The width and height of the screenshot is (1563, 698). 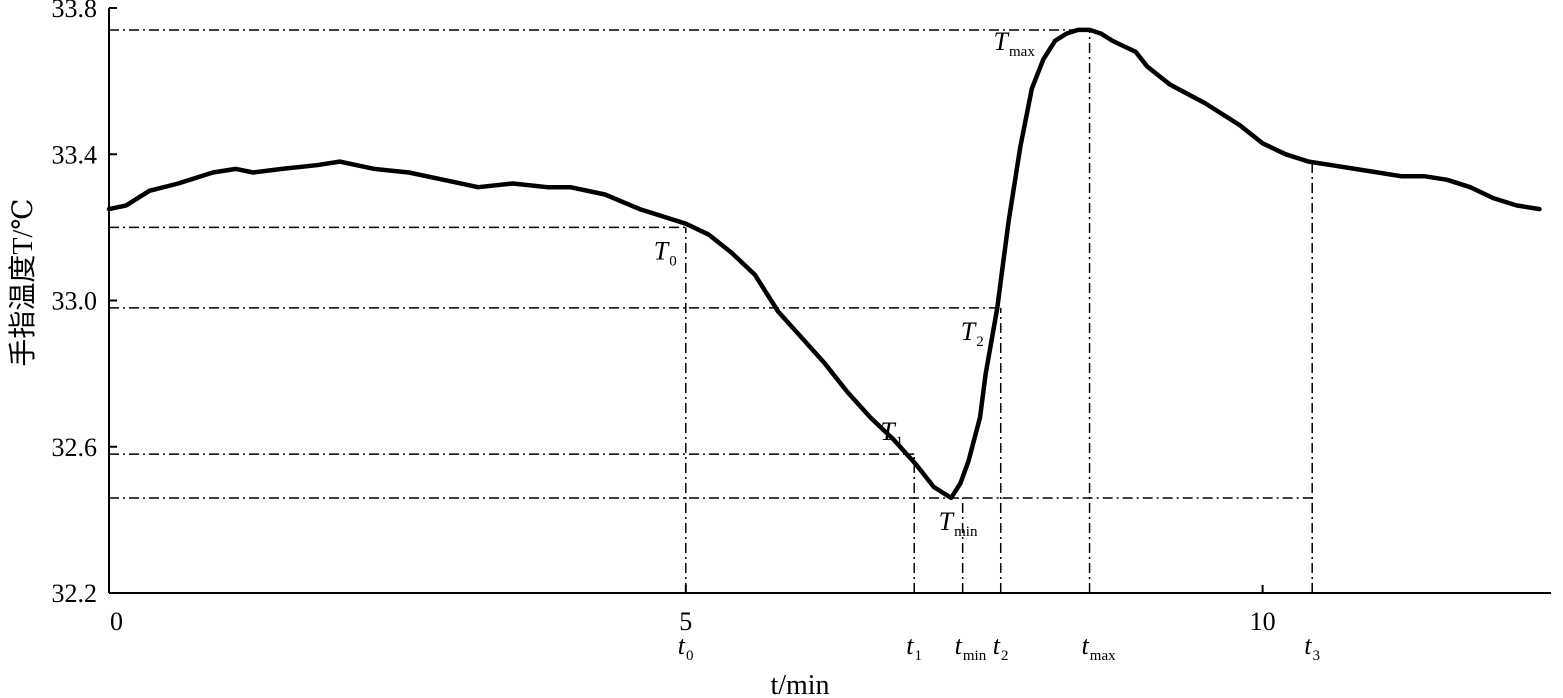 What do you see at coordinates (1103, 656) in the screenshot?
I see `time-label-subscript: max` at bounding box center [1103, 656].